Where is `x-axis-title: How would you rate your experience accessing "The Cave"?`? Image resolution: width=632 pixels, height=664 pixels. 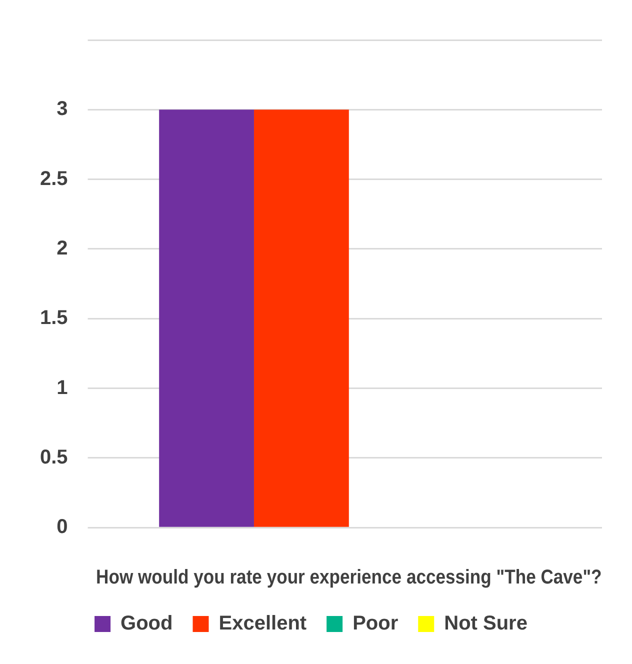 x-axis-title: How would you rate your experience accessing "The Cave"? is located at coordinates (349, 576).